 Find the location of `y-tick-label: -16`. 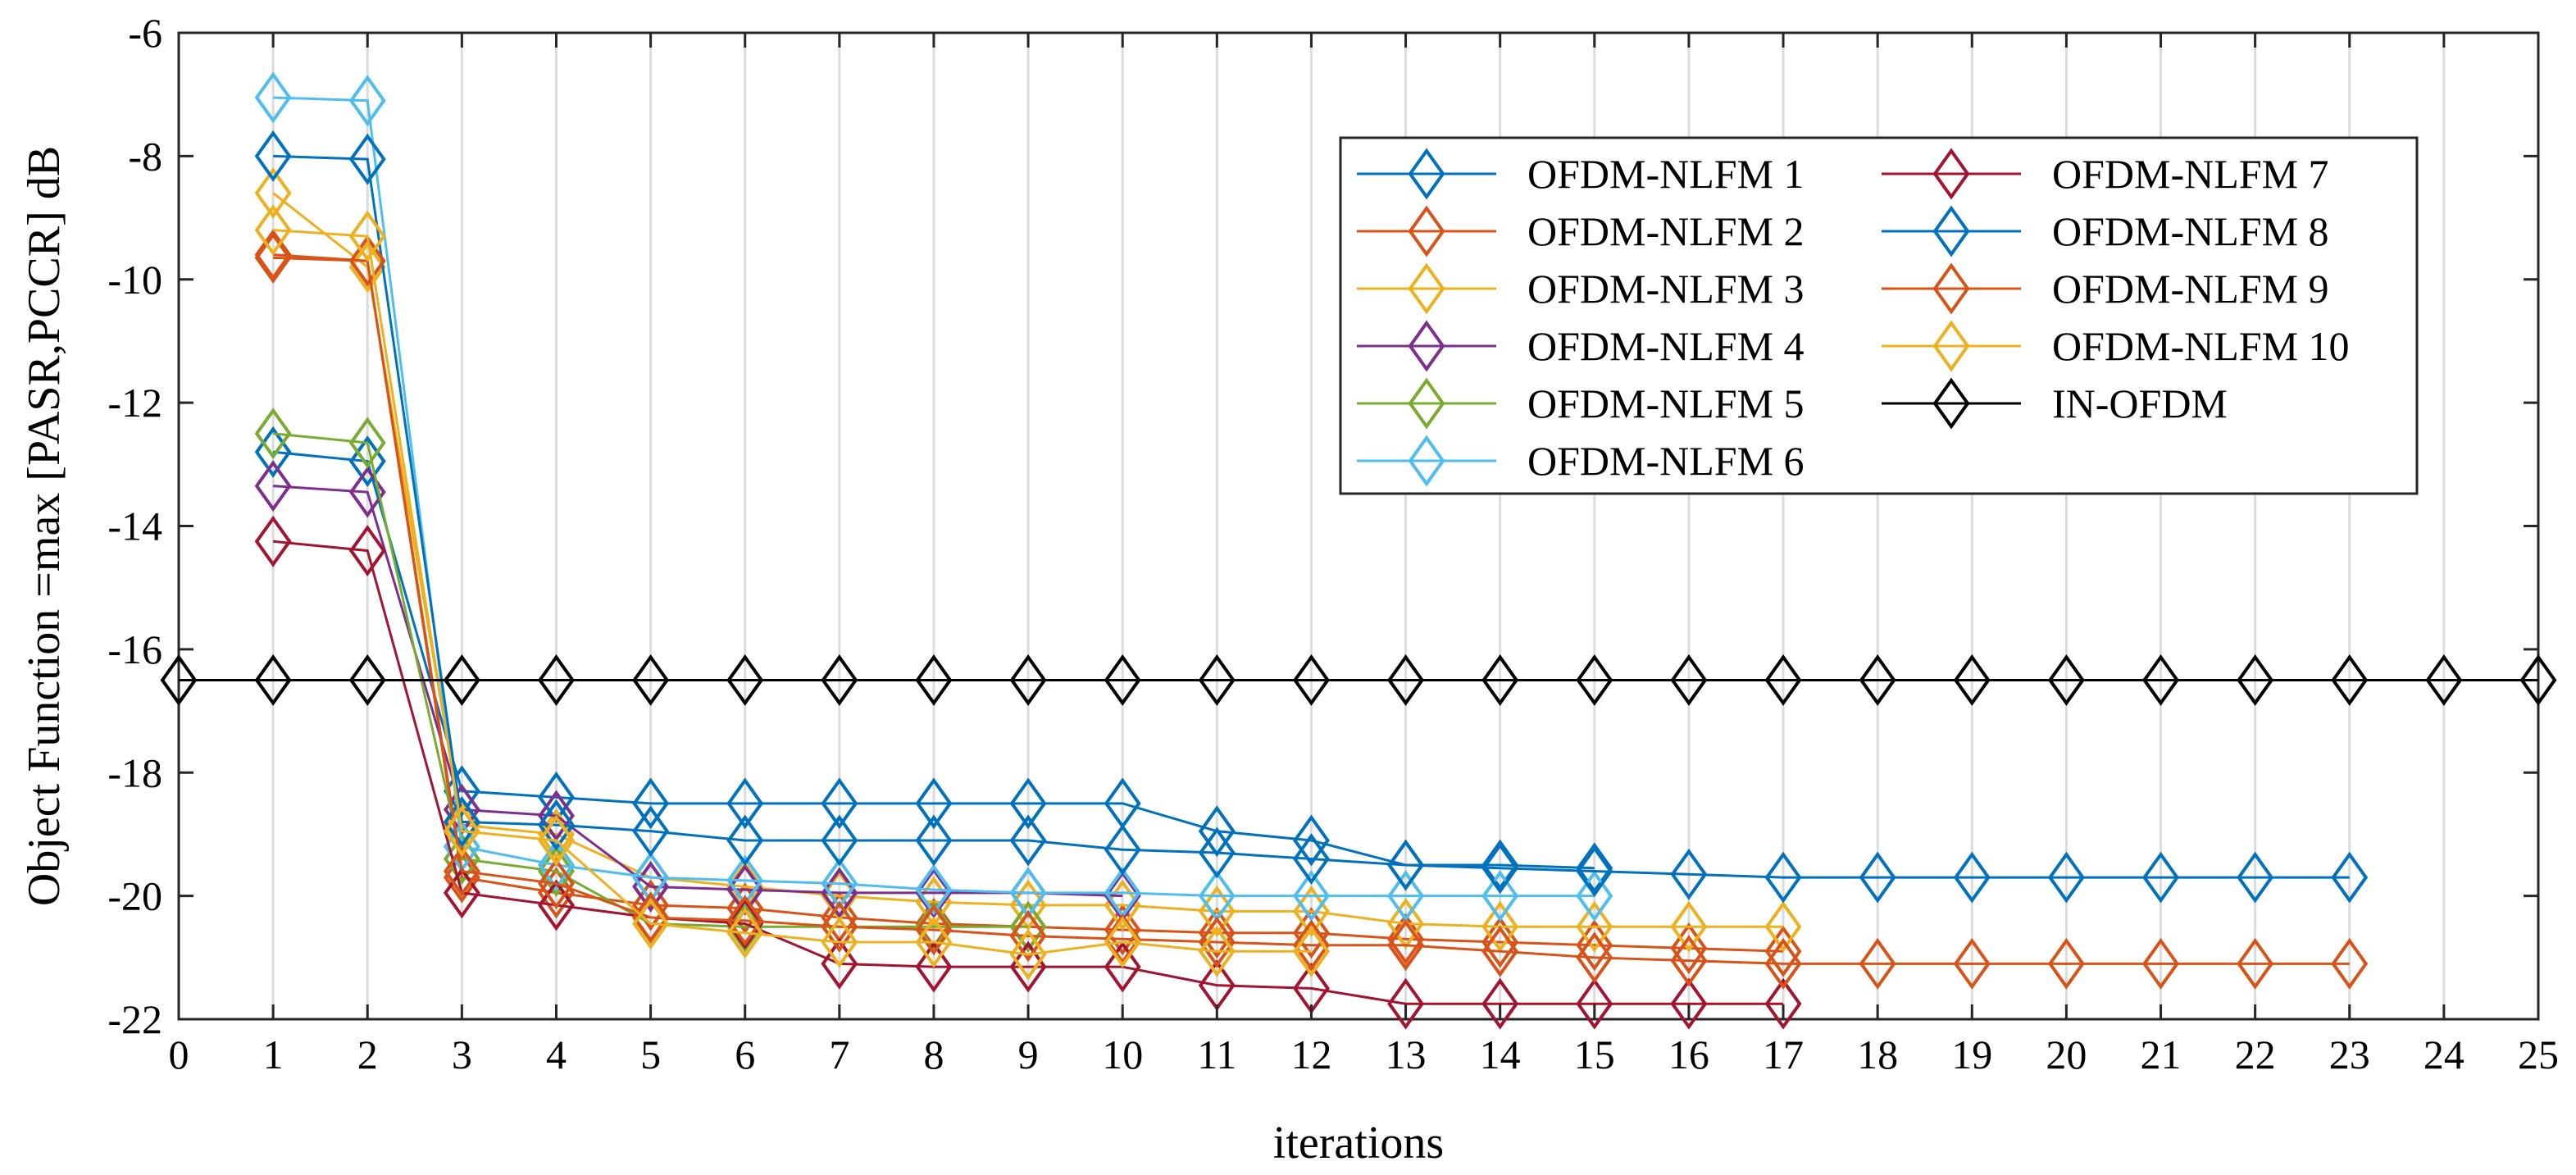

y-tick-label: -16 is located at coordinates (134, 649).